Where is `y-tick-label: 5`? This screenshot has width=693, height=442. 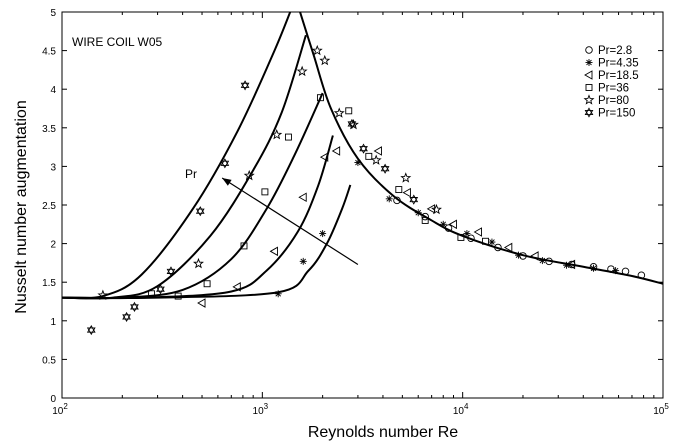
y-tick-label: 5 is located at coordinates (53, 13).